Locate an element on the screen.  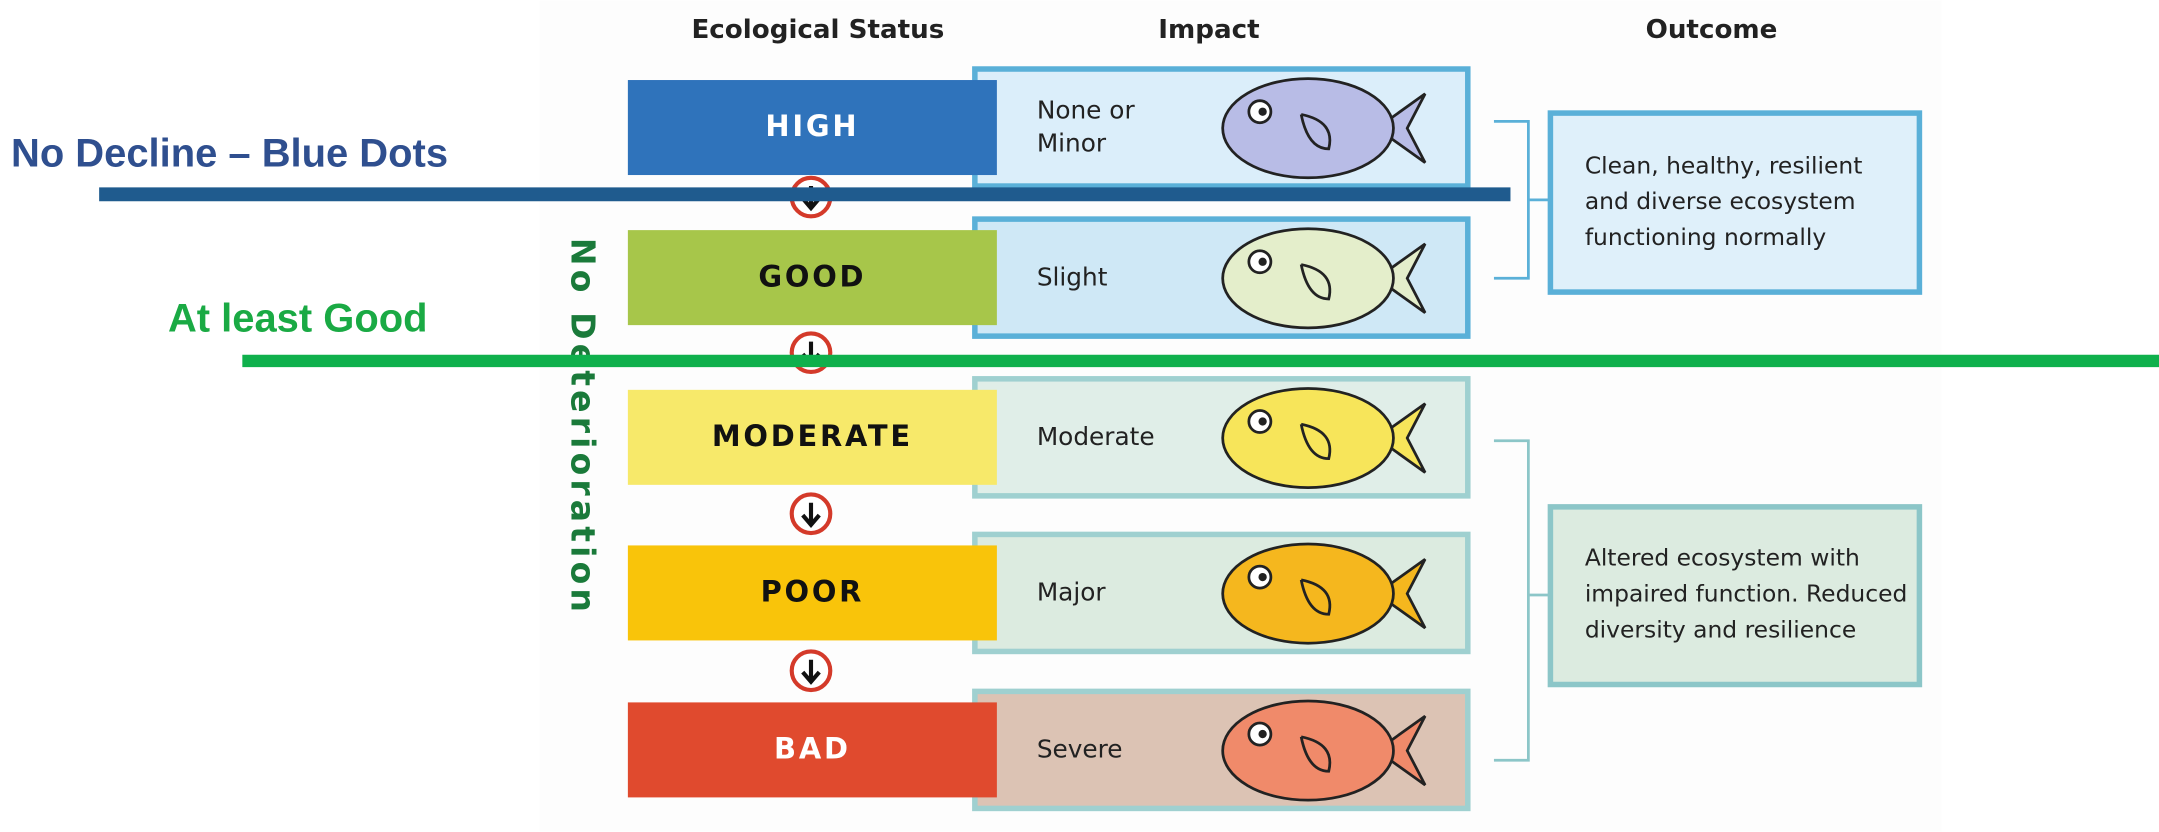
impact-label: Major is located at coordinates (1072, 592).